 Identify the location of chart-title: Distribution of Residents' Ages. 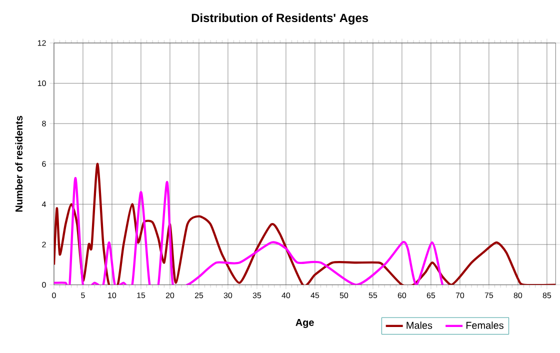
(280, 19).